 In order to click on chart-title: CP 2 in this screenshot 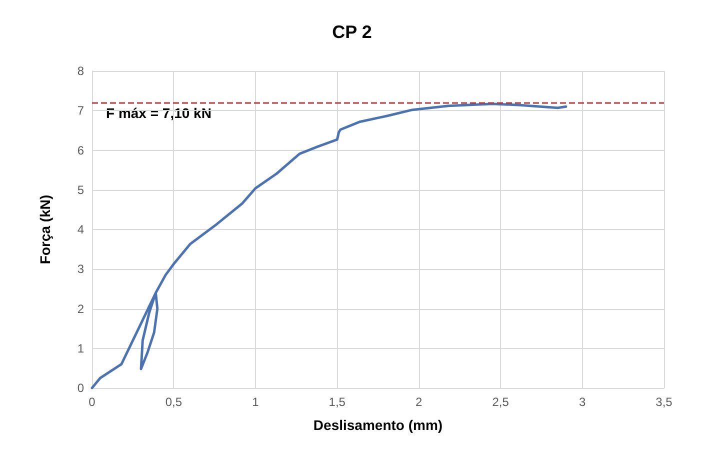, I will do `click(352, 32)`.